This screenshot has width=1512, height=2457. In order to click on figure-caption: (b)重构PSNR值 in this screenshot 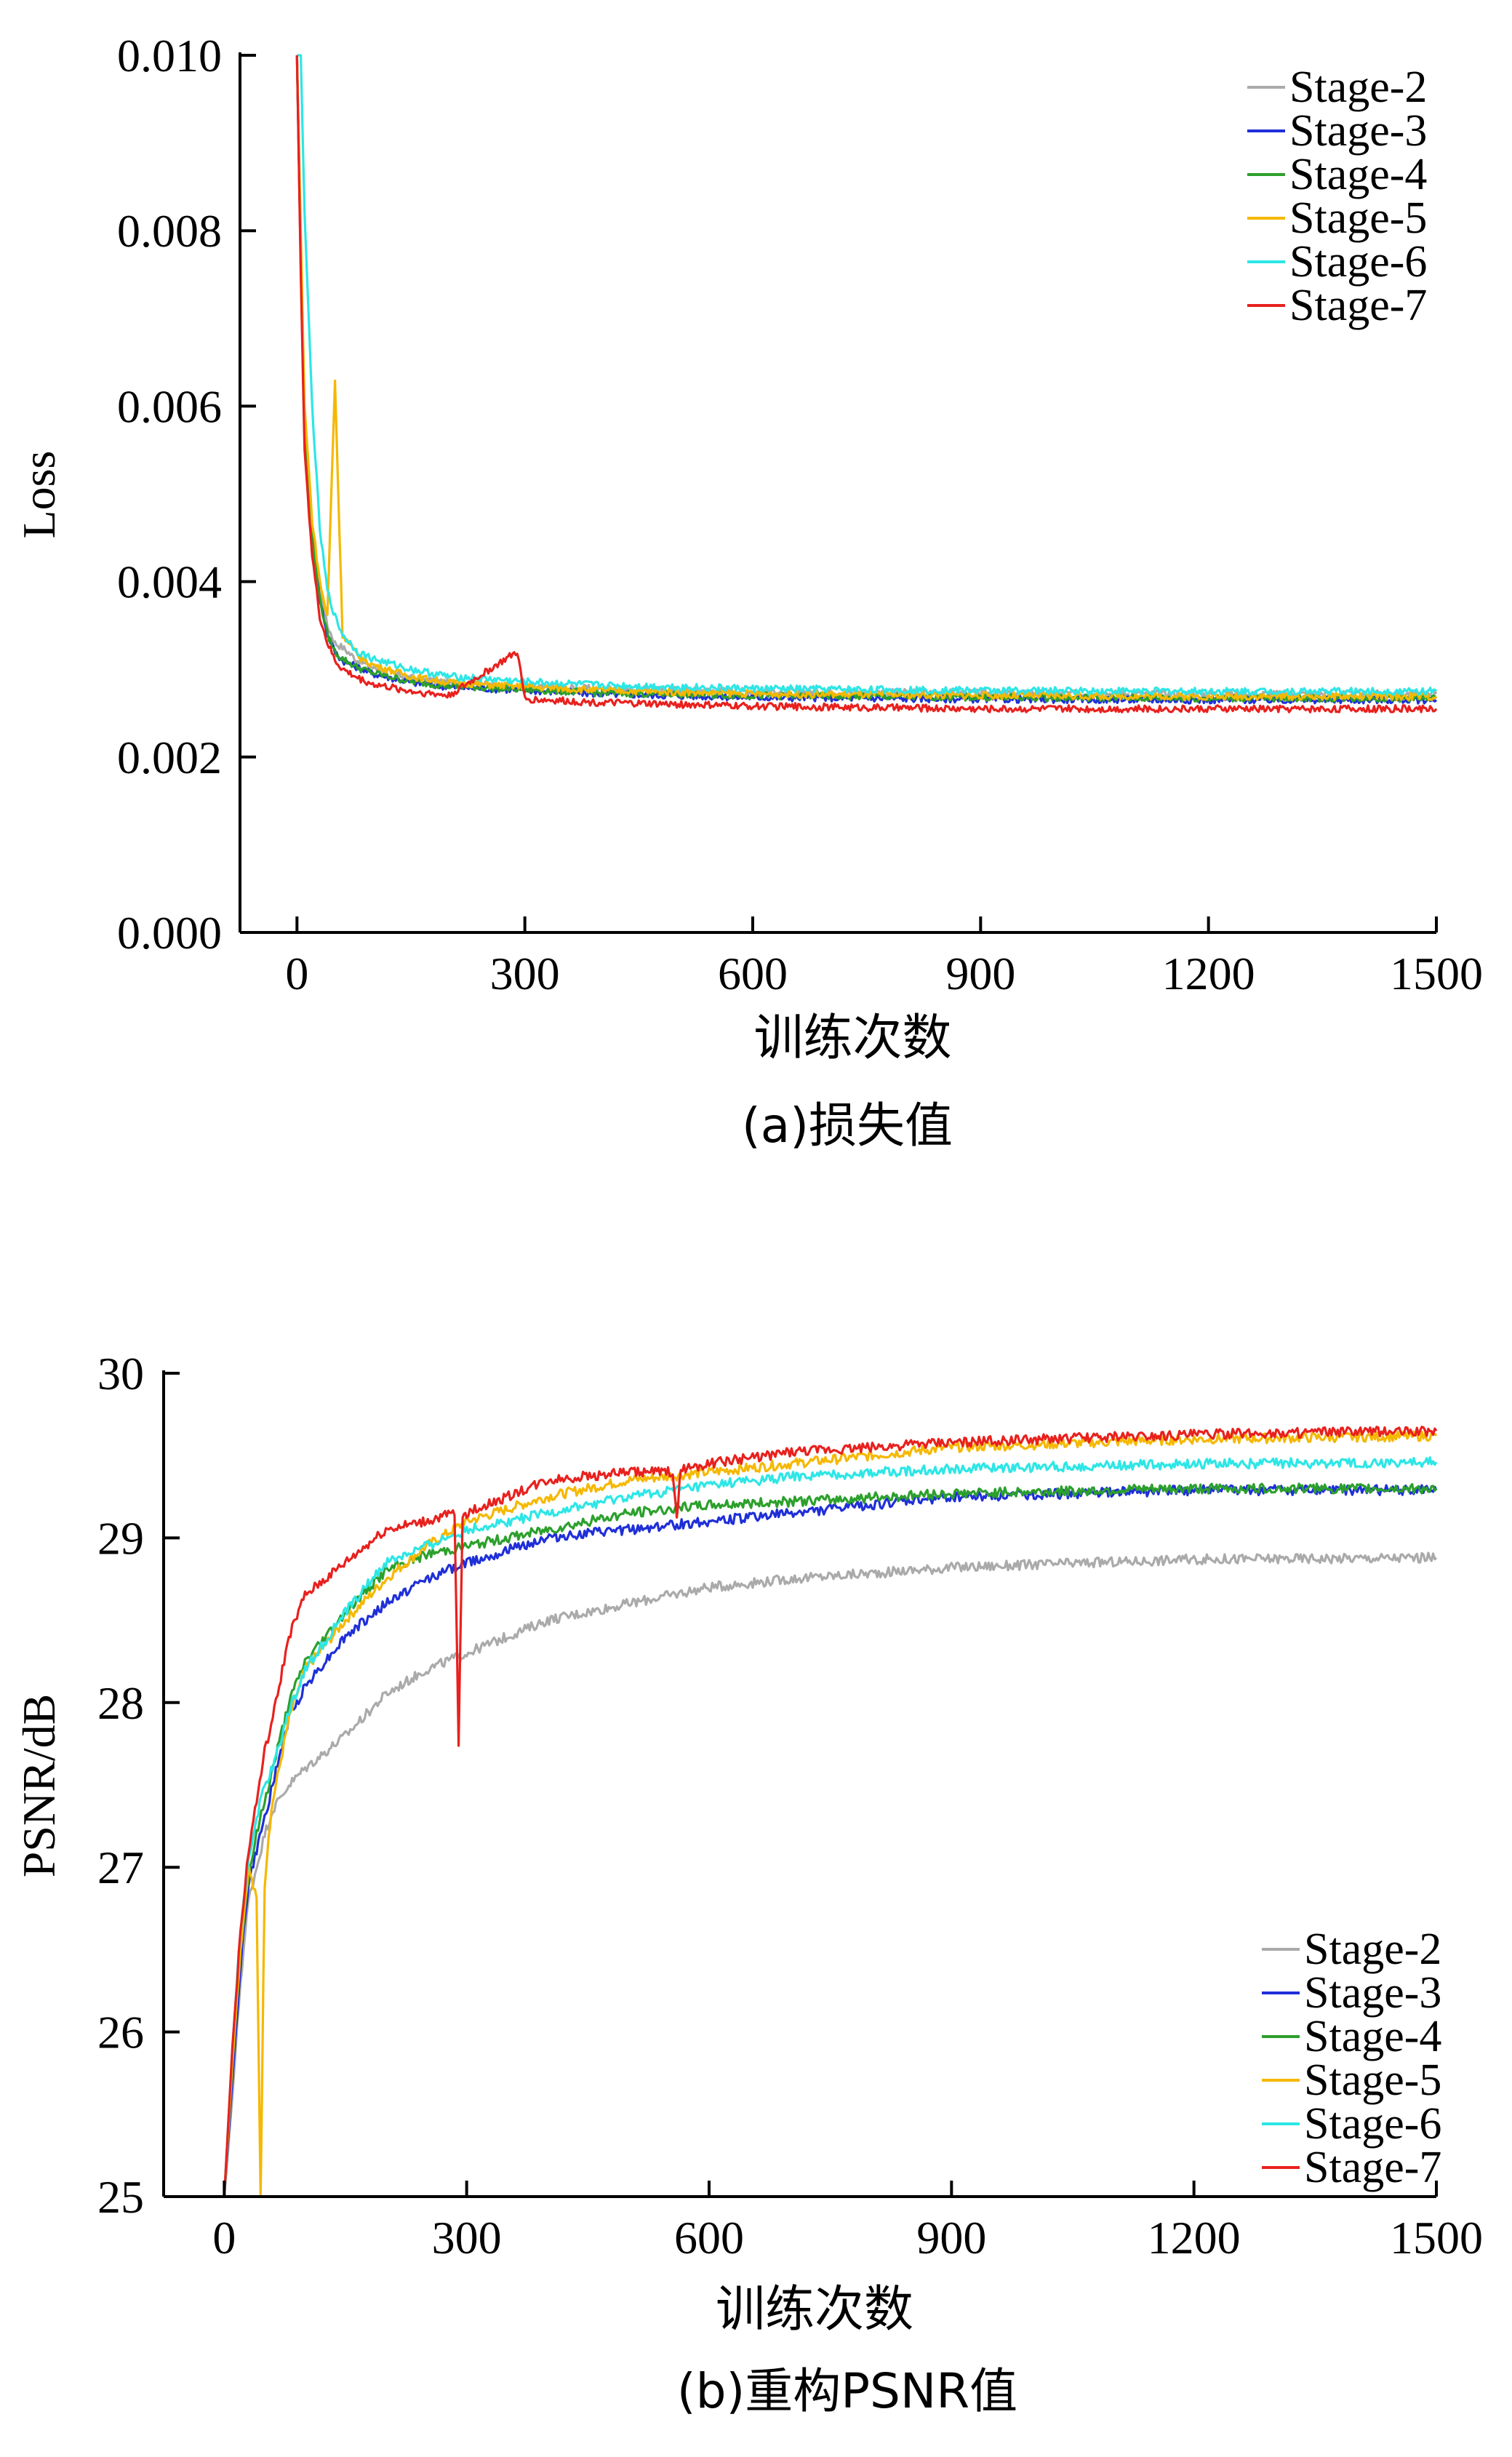, I will do `click(847, 2391)`.